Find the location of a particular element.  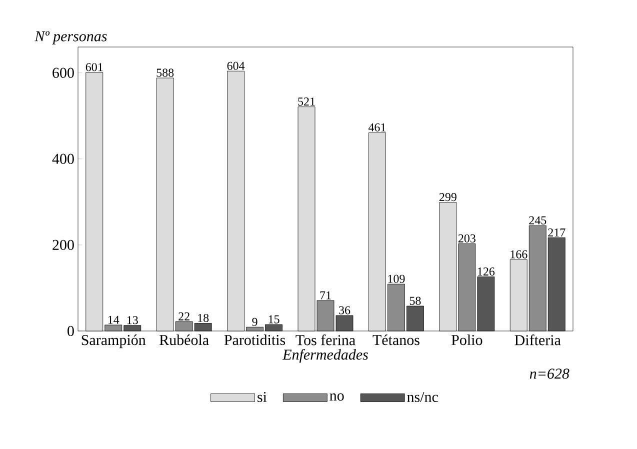

data-label: 22 is located at coordinates (184, 316).